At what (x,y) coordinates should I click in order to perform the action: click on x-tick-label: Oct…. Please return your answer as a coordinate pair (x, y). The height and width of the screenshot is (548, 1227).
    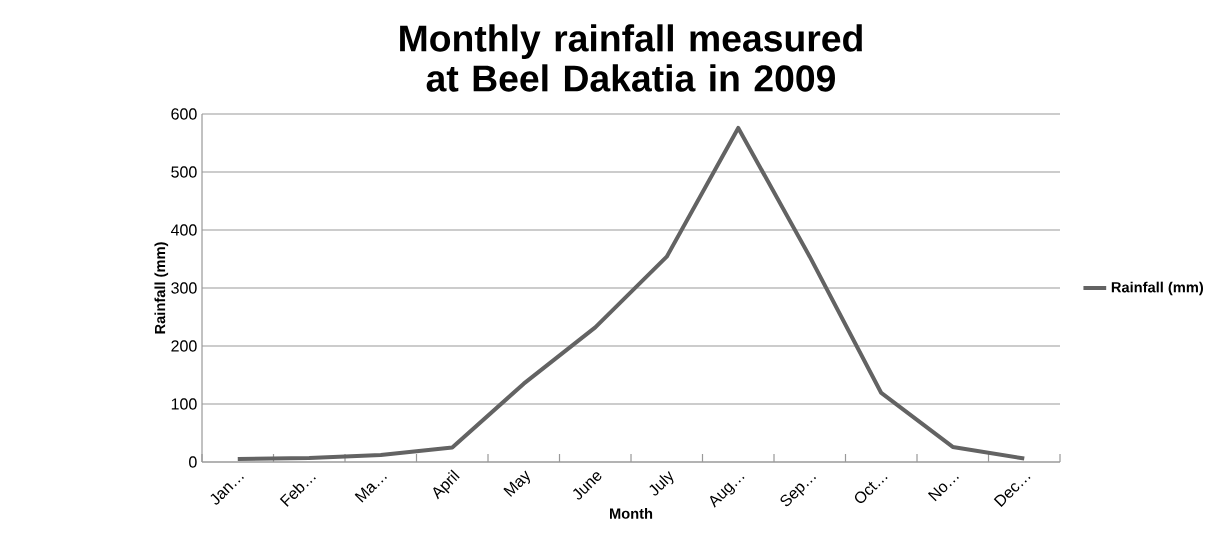
    Looking at the image, I should click on (871, 489).